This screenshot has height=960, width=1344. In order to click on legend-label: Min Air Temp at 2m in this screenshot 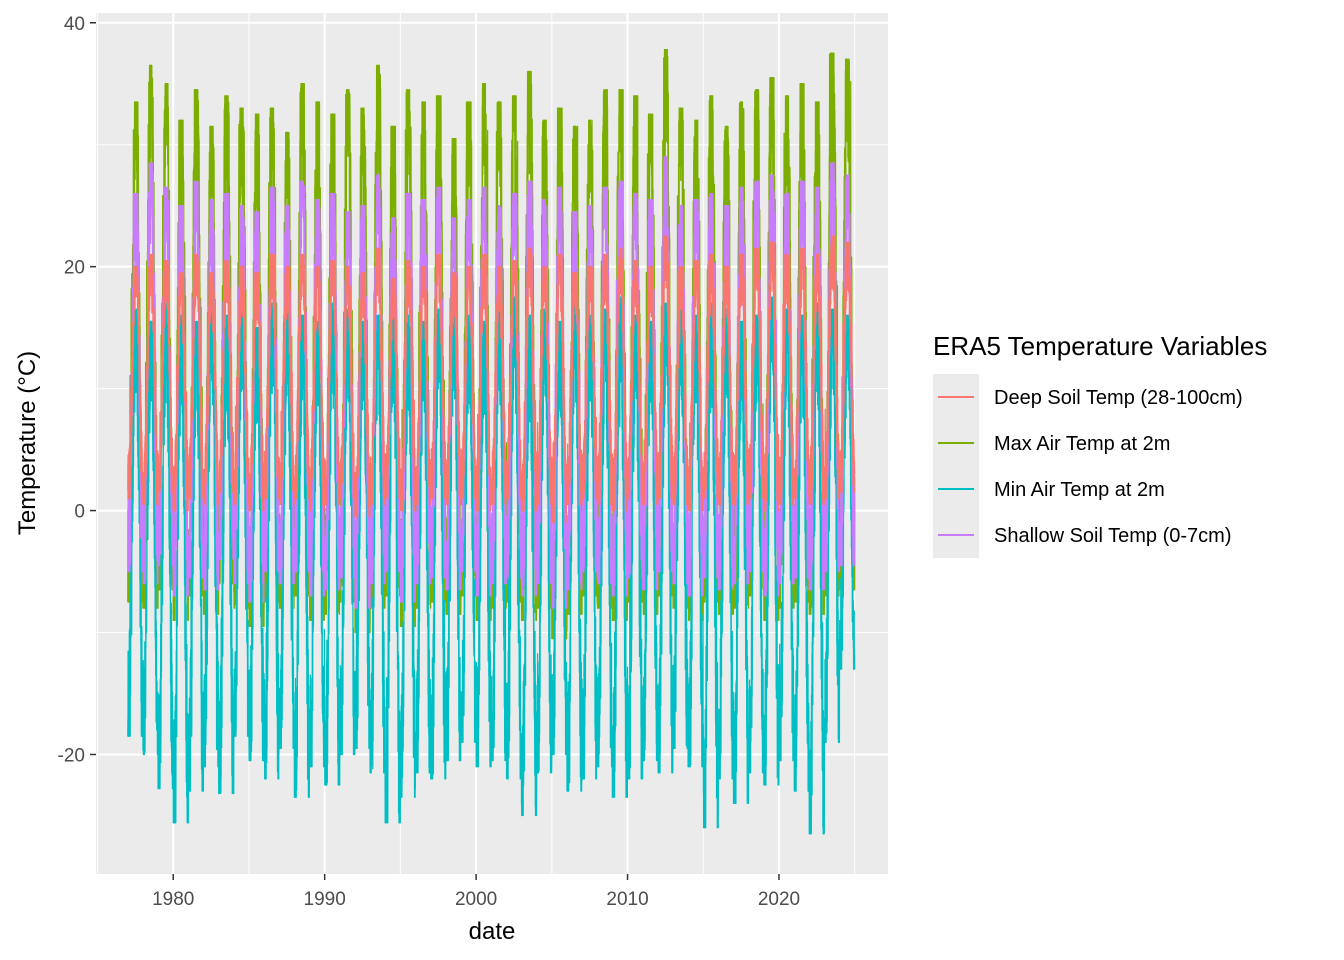, I will do `click(1079, 490)`.